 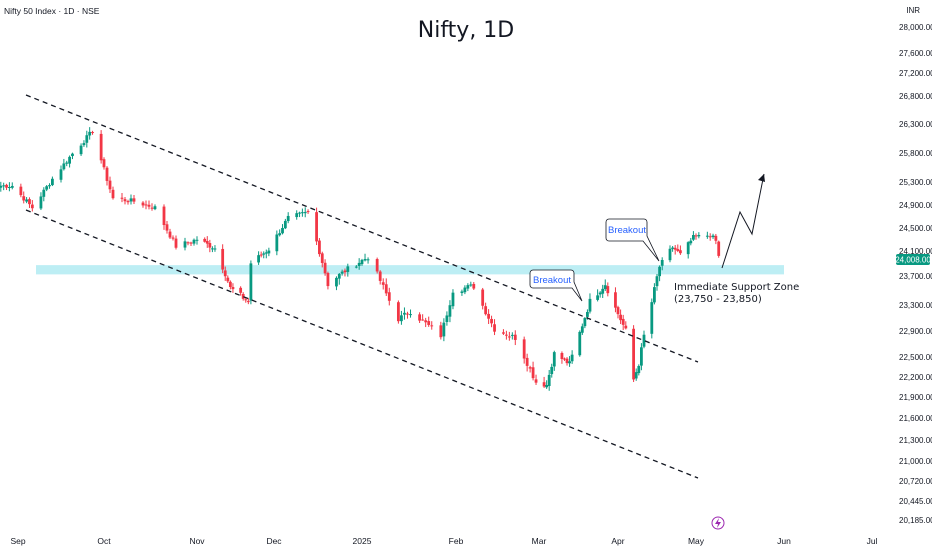 I want to click on support-zone-band, so click(x=410, y=270).